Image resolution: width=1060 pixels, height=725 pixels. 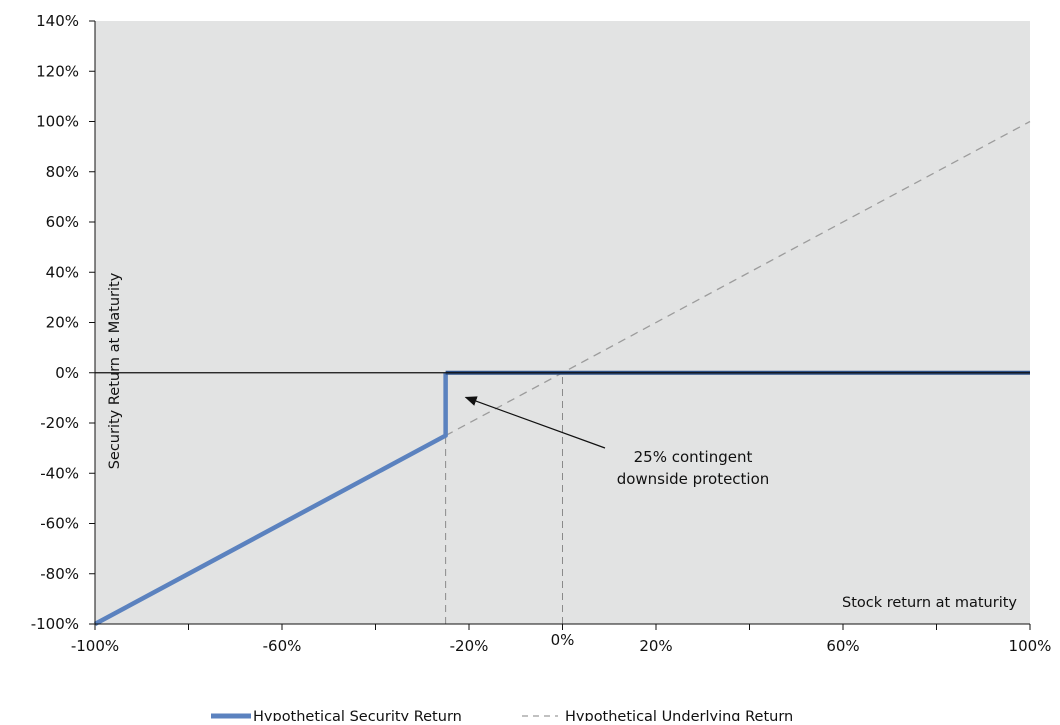 What do you see at coordinates (59, 423) in the screenshot?
I see `y-tick-label: -20%` at bounding box center [59, 423].